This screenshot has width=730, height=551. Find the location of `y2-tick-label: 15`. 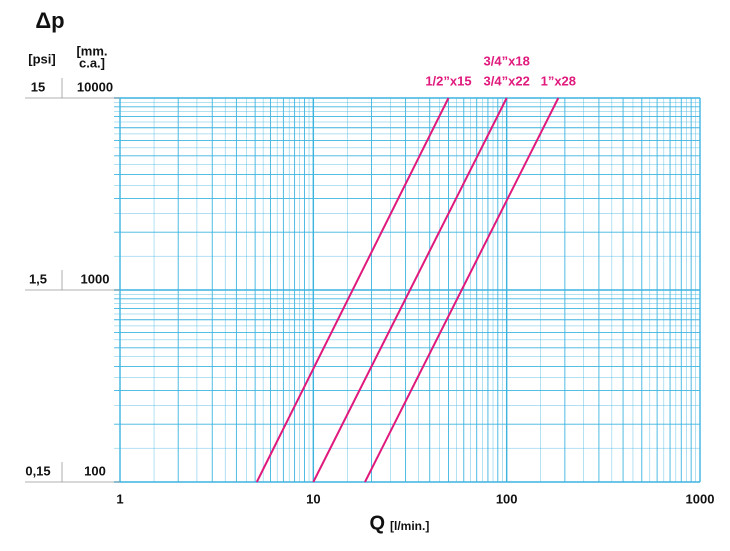

y2-tick-label: 15 is located at coordinates (38, 86).